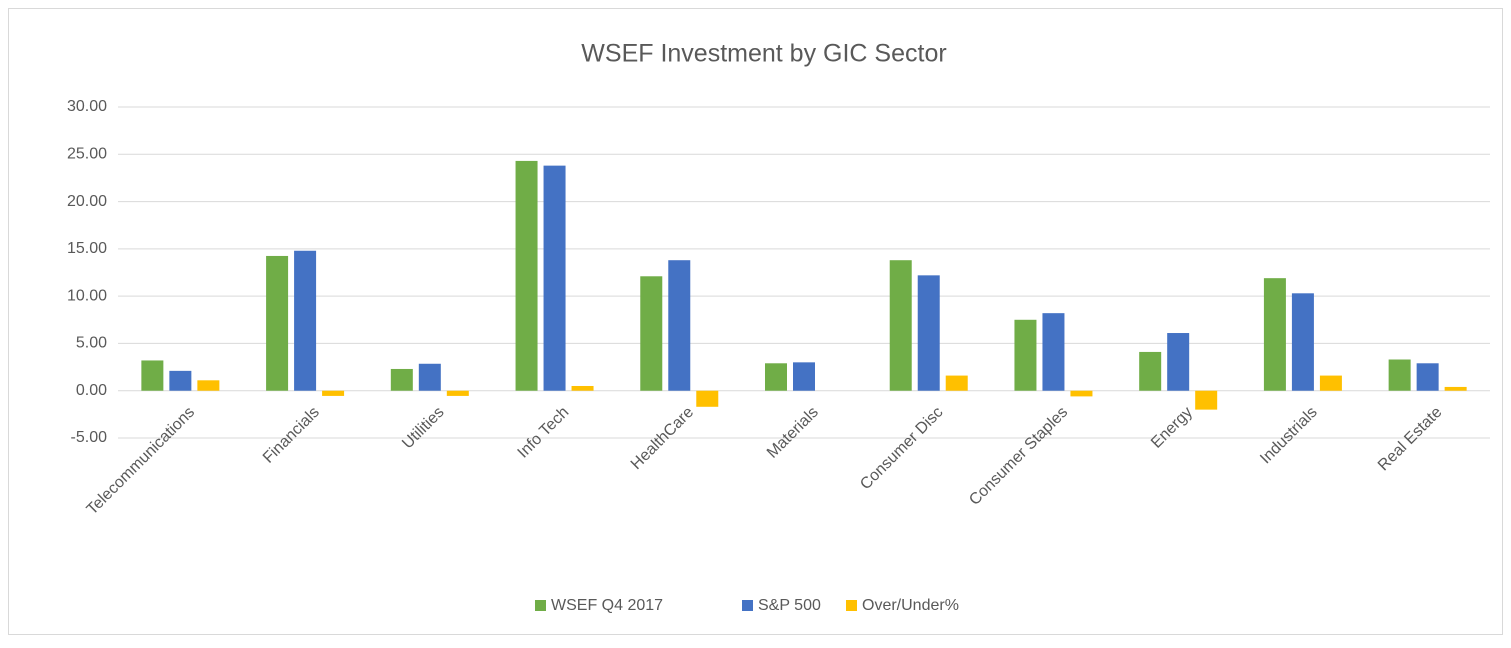 Image resolution: width=1511 pixels, height=648 pixels. What do you see at coordinates (91, 343) in the screenshot?
I see `y-tick-label: 5.00` at bounding box center [91, 343].